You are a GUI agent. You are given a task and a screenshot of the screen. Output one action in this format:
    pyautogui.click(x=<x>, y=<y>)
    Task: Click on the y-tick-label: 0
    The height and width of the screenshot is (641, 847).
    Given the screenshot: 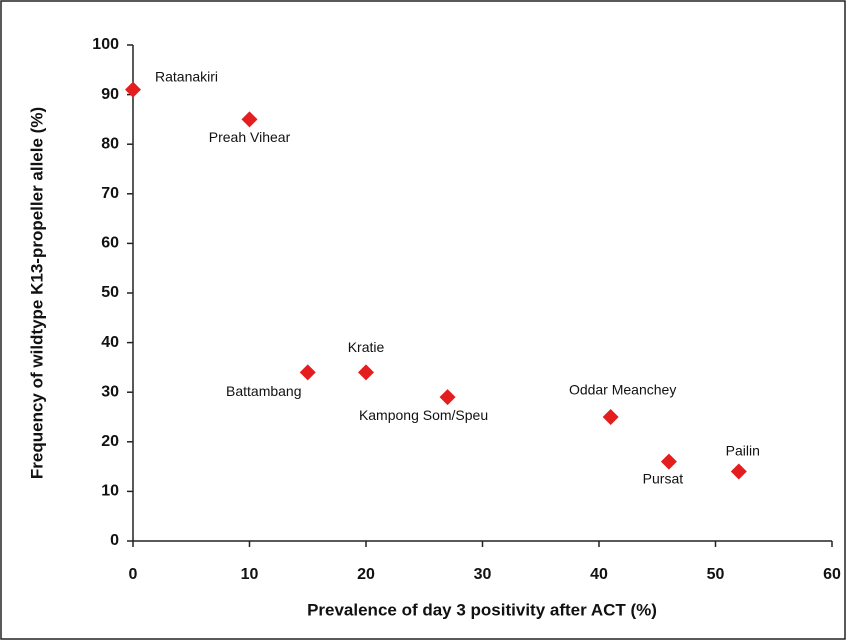 What is the action you would take?
    pyautogui.click(x=114, y=540)
    